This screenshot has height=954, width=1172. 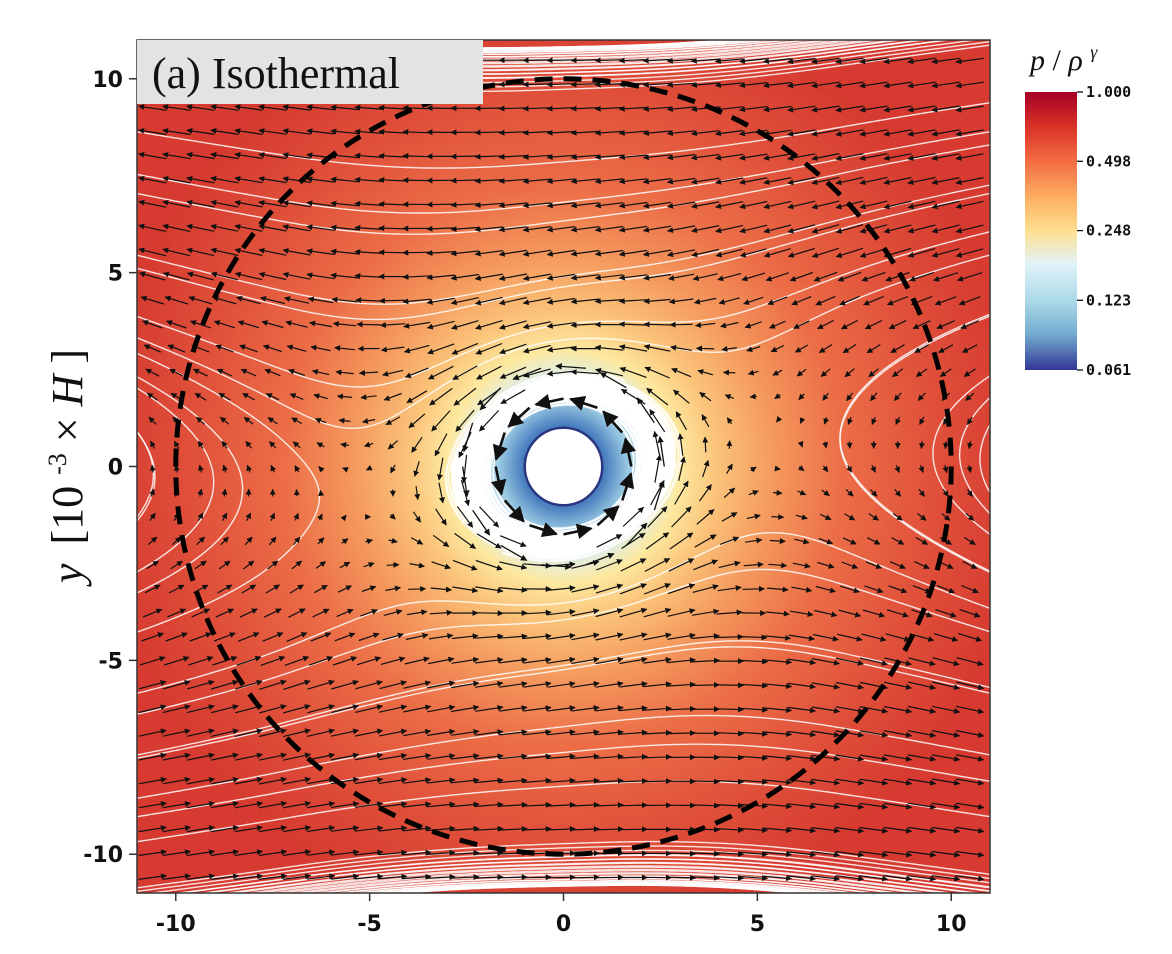 I want to click on x-tick-label: -10, so click(x=176, y=924).